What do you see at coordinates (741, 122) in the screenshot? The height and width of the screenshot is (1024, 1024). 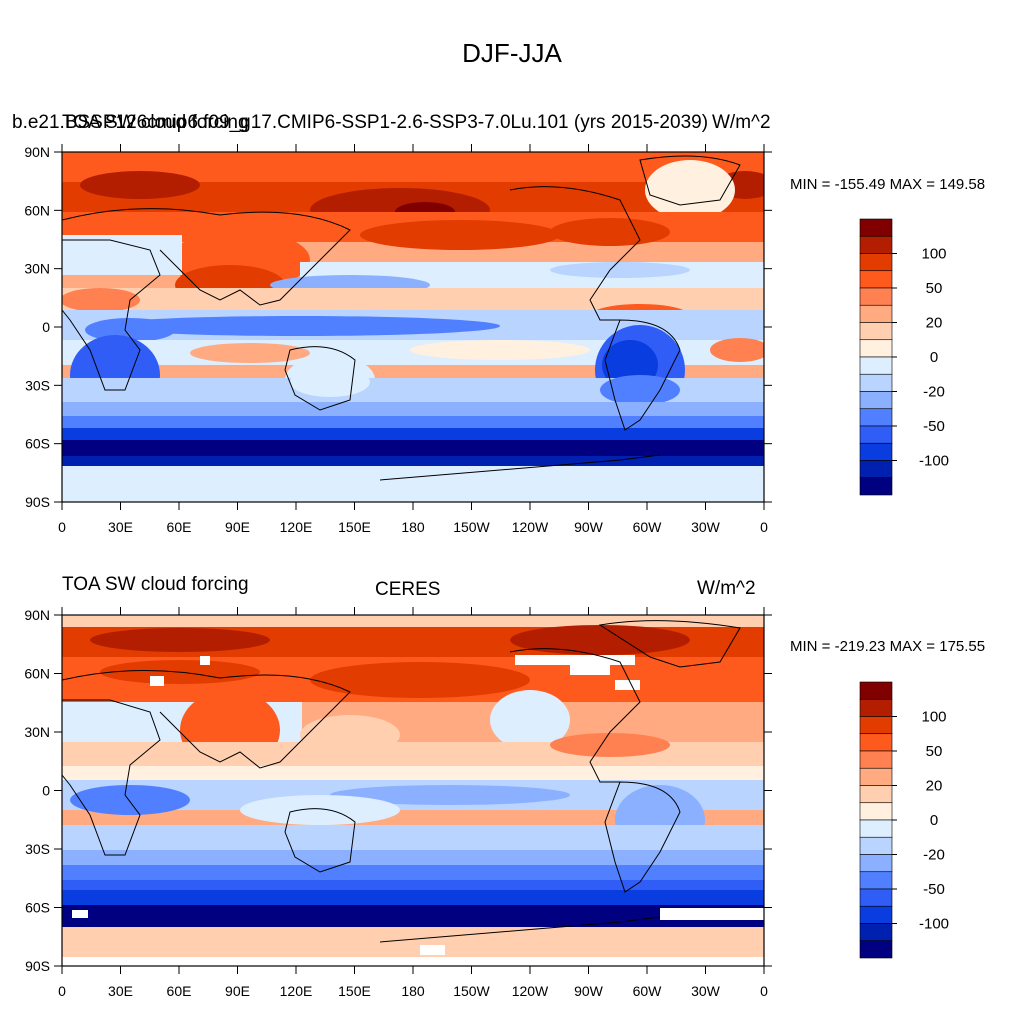 I see `panel1-units-label: W/m^2` at bounding box center [741, 122].